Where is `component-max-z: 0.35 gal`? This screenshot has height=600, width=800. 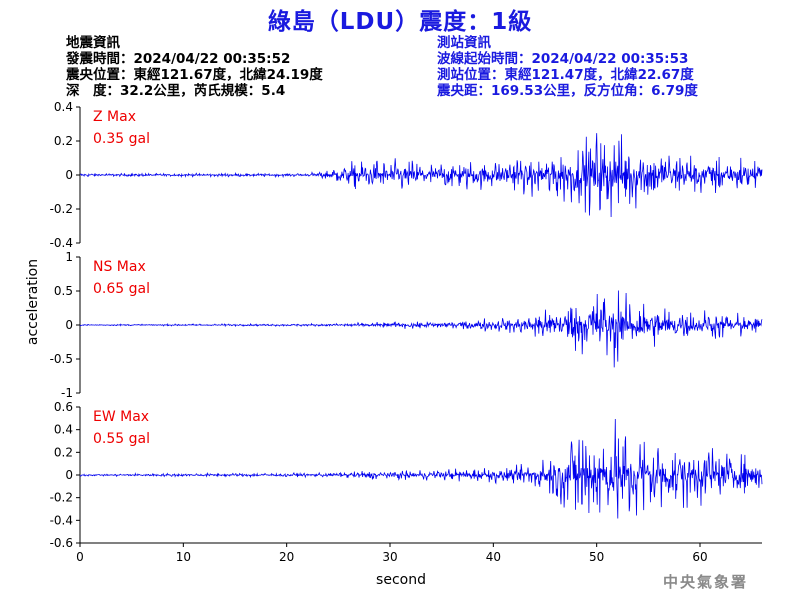 component-max-z: 0.35 gal is located at coordinates (121, 139).